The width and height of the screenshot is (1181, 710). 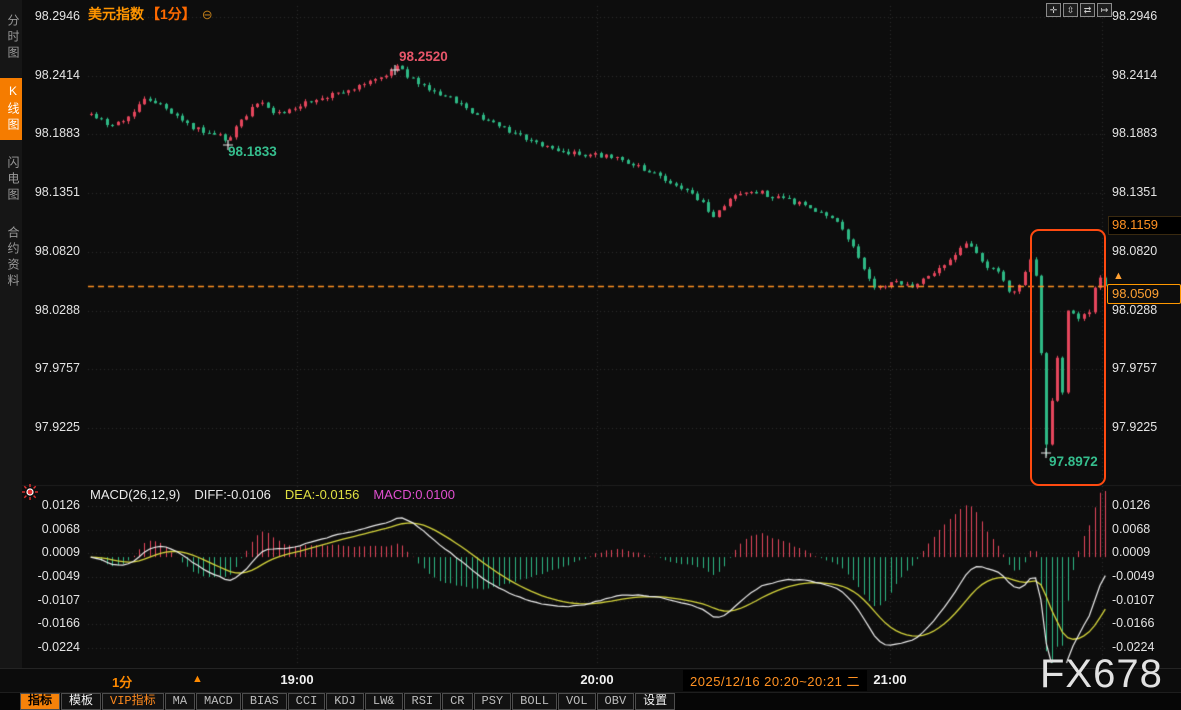 I want to click on indicator-tab: RSI, so click(x=422, y=701).